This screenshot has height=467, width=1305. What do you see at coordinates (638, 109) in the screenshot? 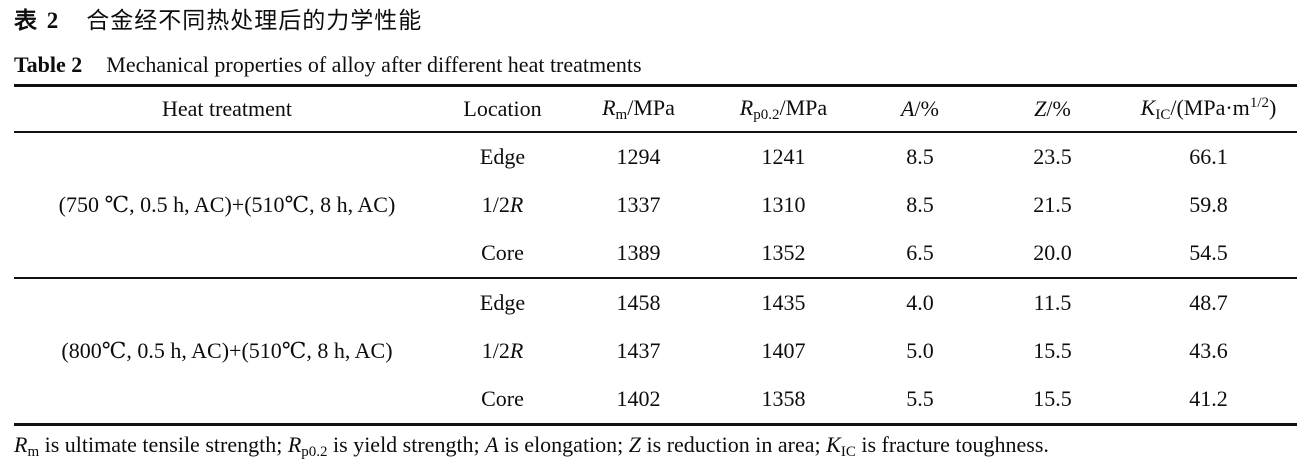
I see `col-header-rm: Rm/MPa` at bounding box center [638, 109].